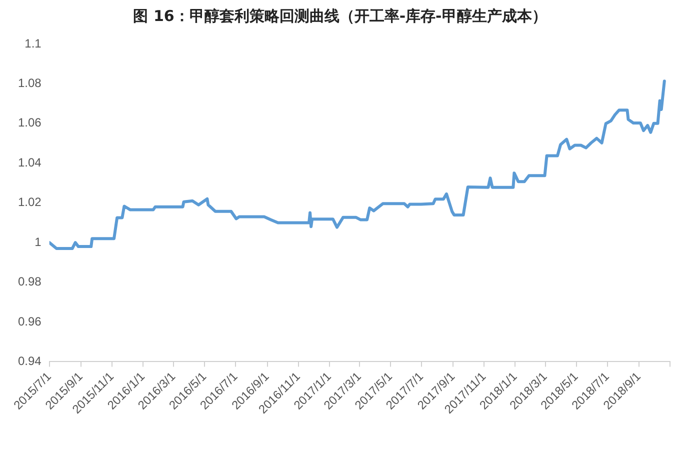 This screenshot has height=450, width=700. What do you see at coordinates (38, 241) in the screenshot?
I see `y-tick-label: 1` at bounding box center [38, 241].